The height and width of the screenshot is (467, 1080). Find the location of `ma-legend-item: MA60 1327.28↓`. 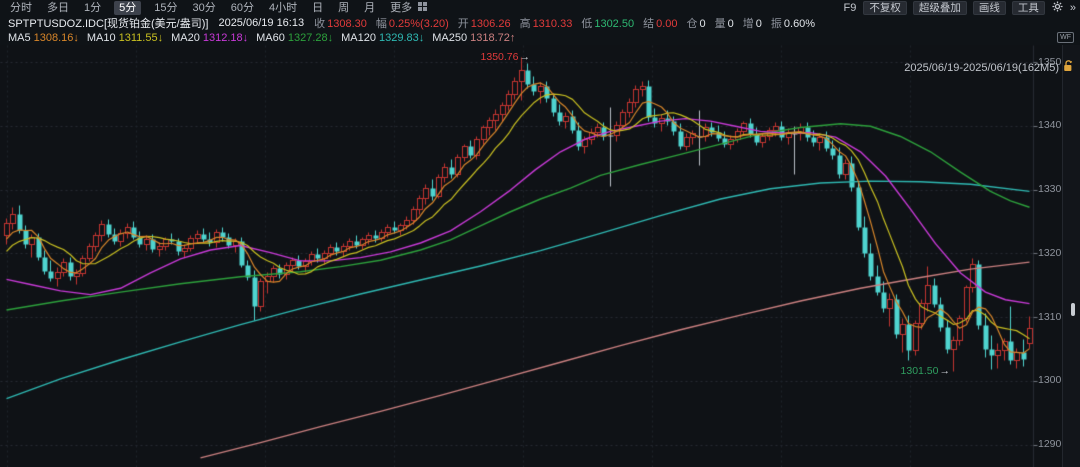

ma-legend-item: MA60 1327.28↓ is located at coordinates (294, 38).